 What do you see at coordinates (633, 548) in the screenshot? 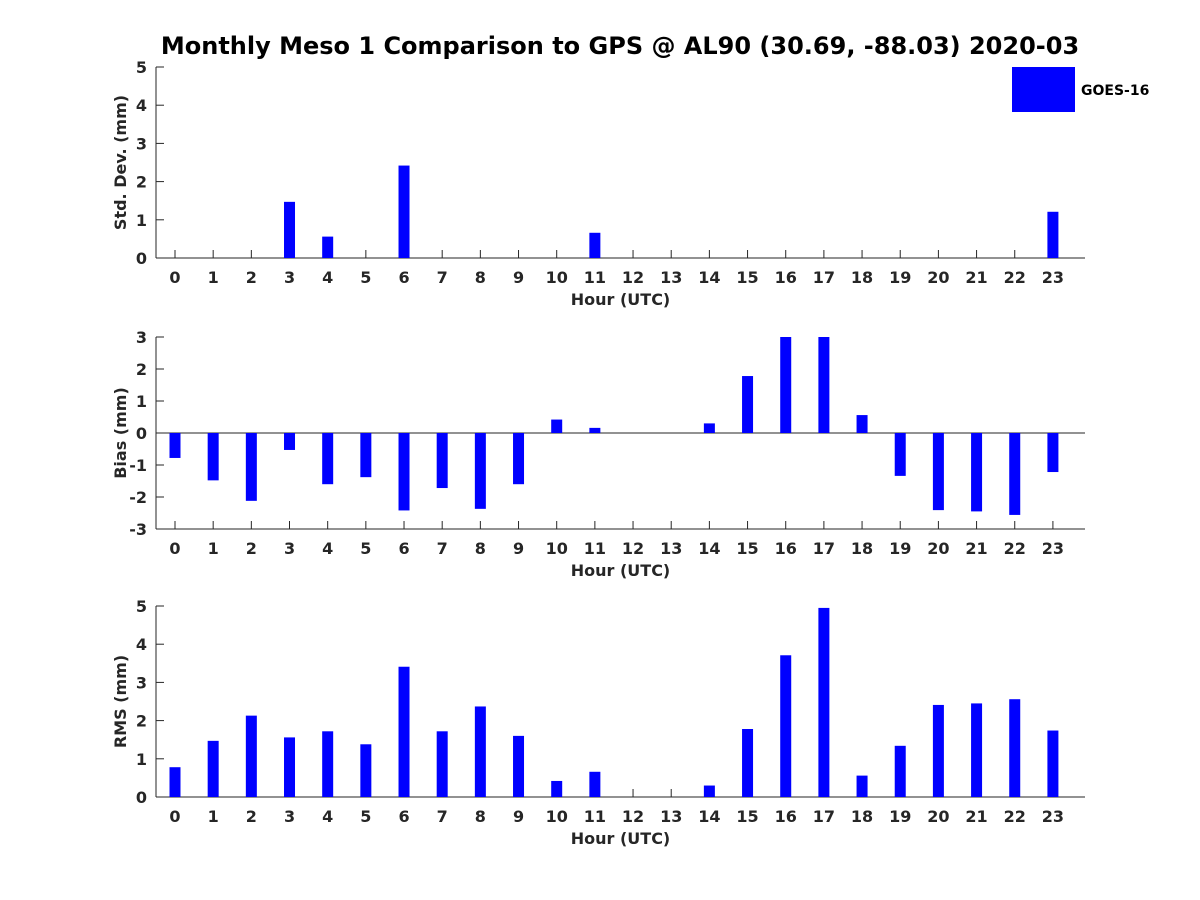
I see `bias-x-tick-label: 12` at bounding box center [633, 548].